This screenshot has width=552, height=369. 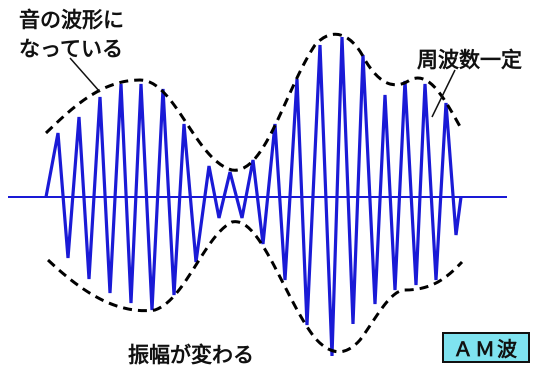 I want to click on envelope-label: 音の波形に なっている, so click(x=71, y=35).